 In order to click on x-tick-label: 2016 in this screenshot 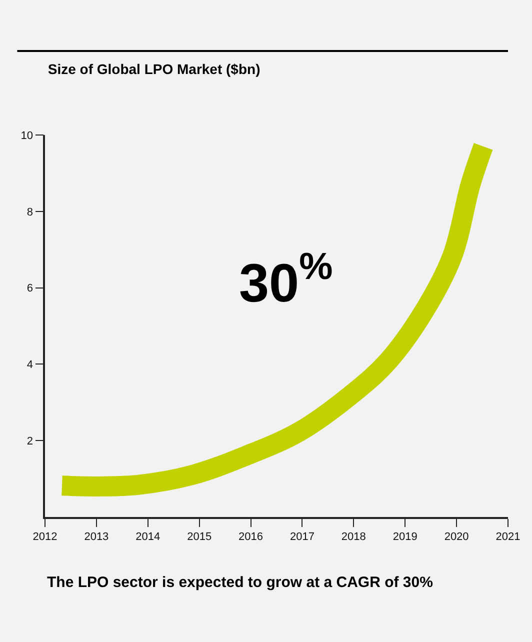, I will do `click(251, 536)`.